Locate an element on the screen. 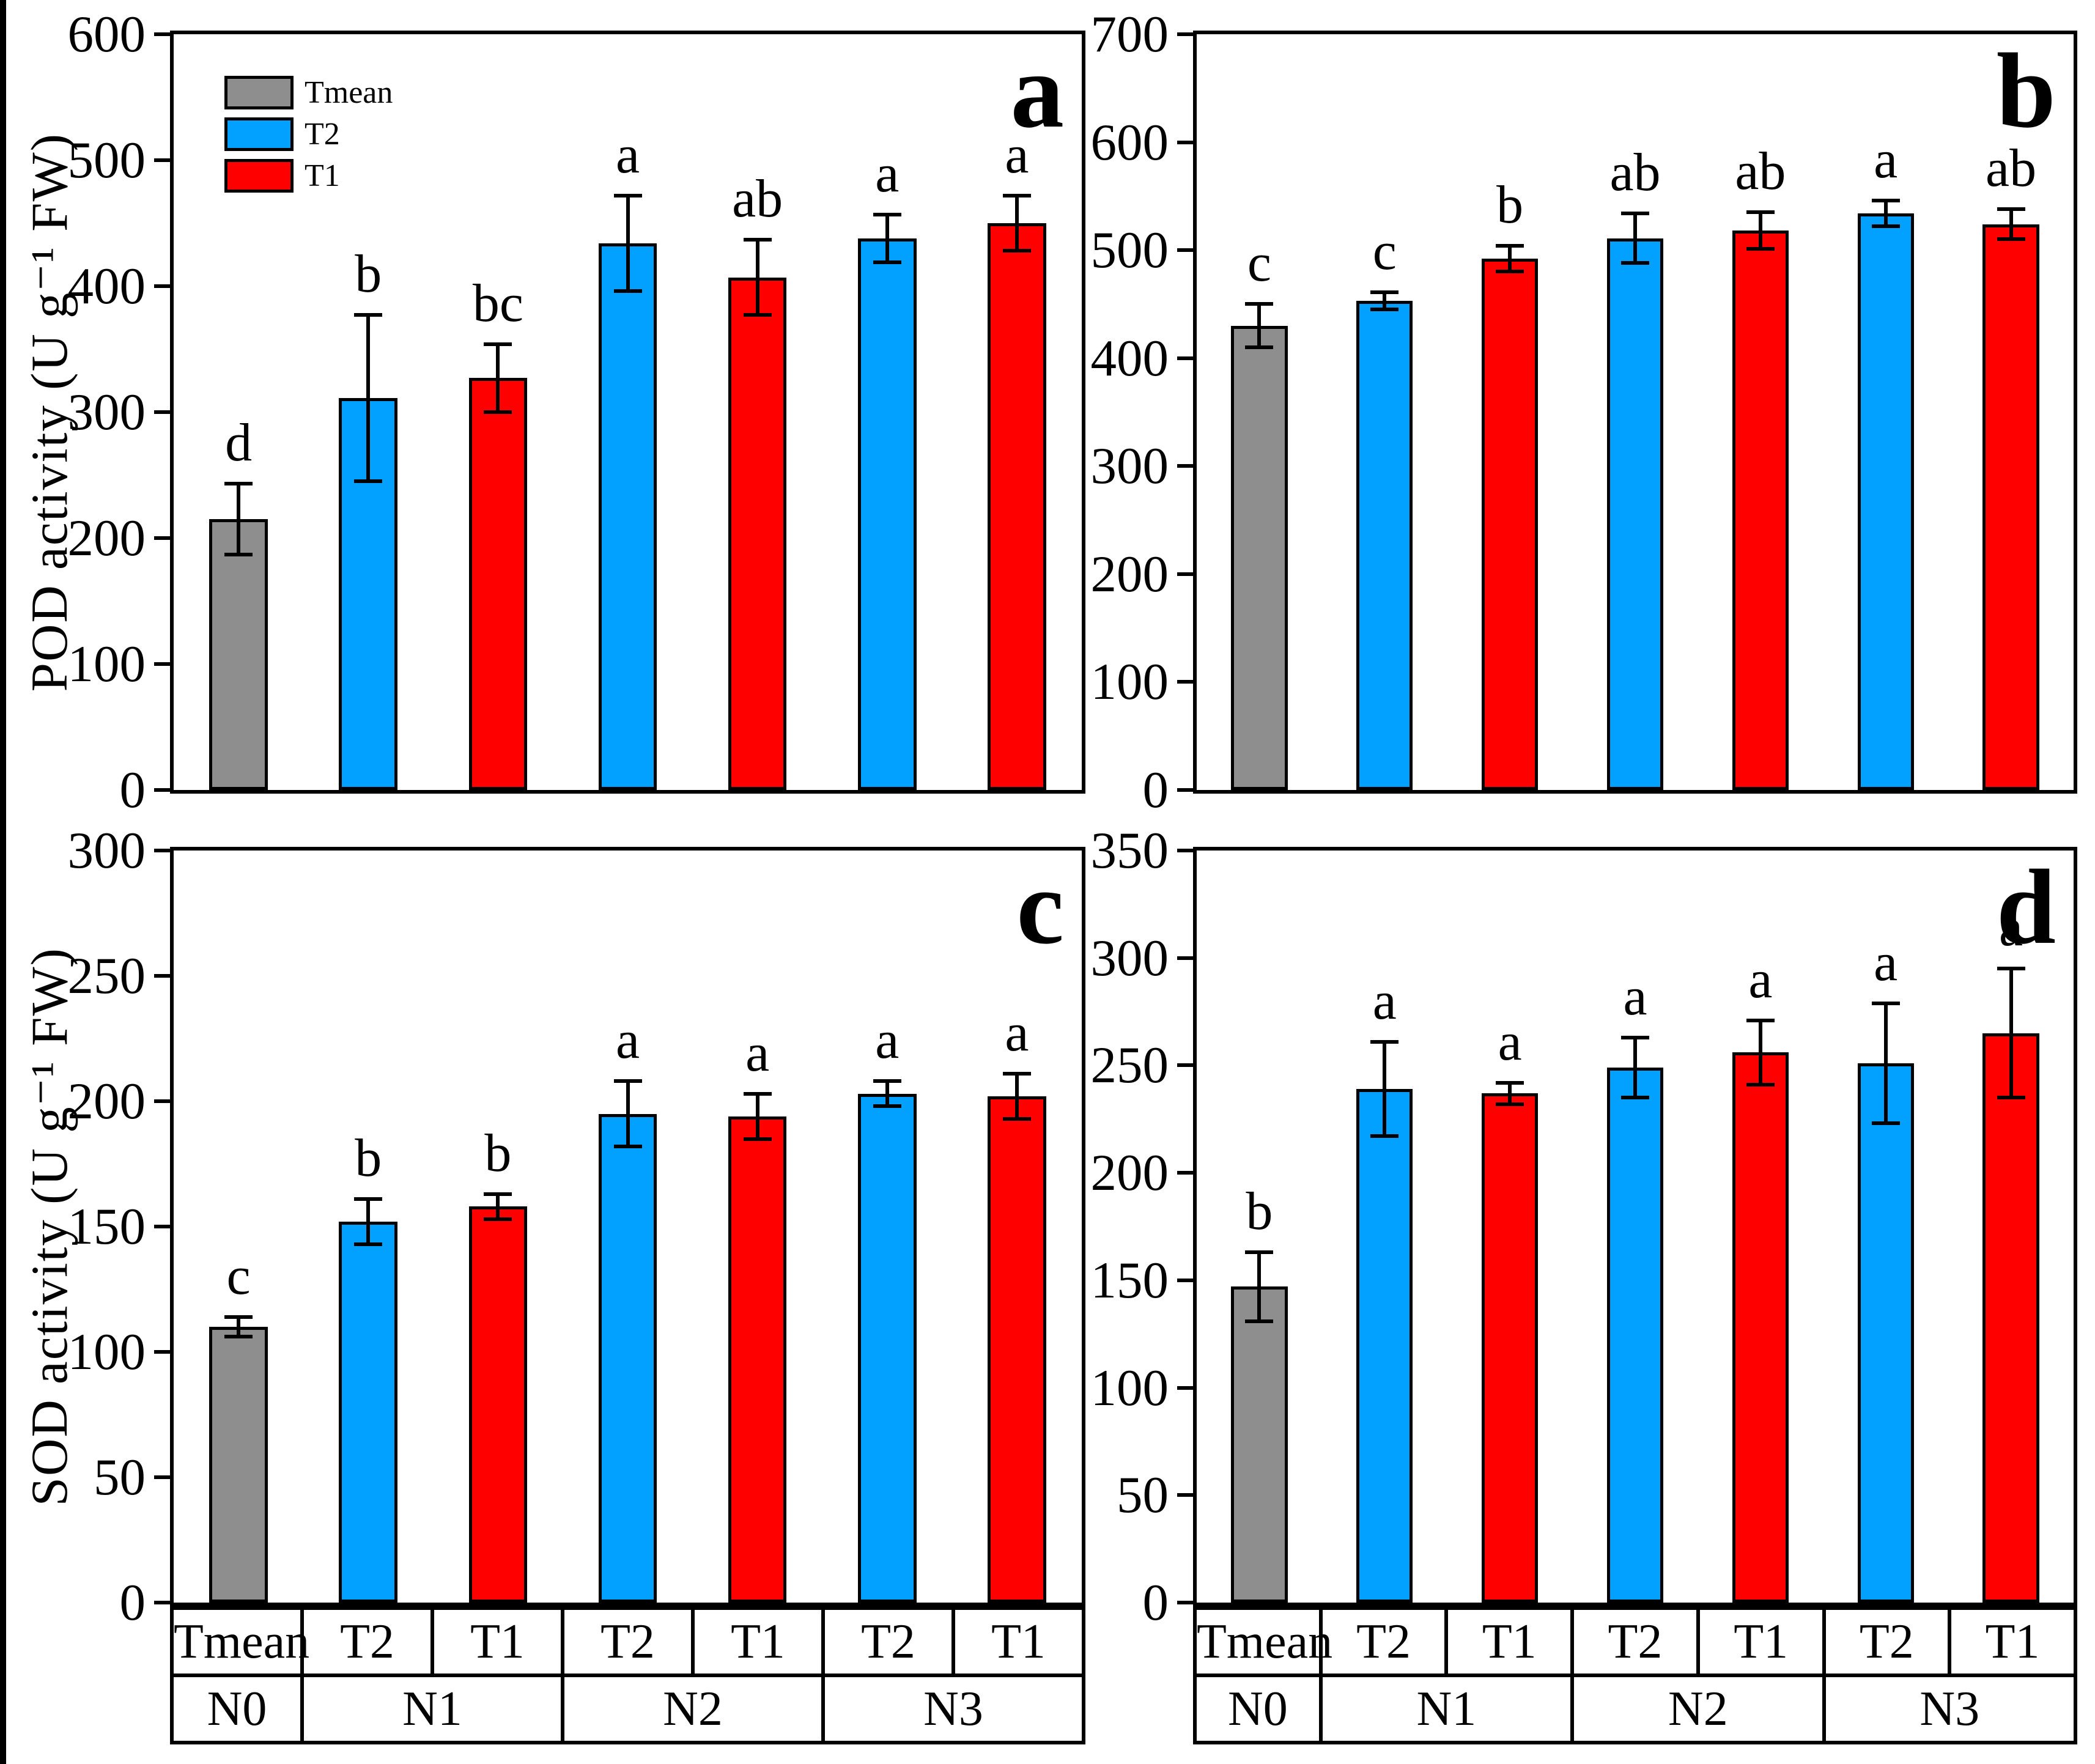 This screenshot has width=2095, height=1764. y-tick-label: 700 is located at coordinates (1130, 34).